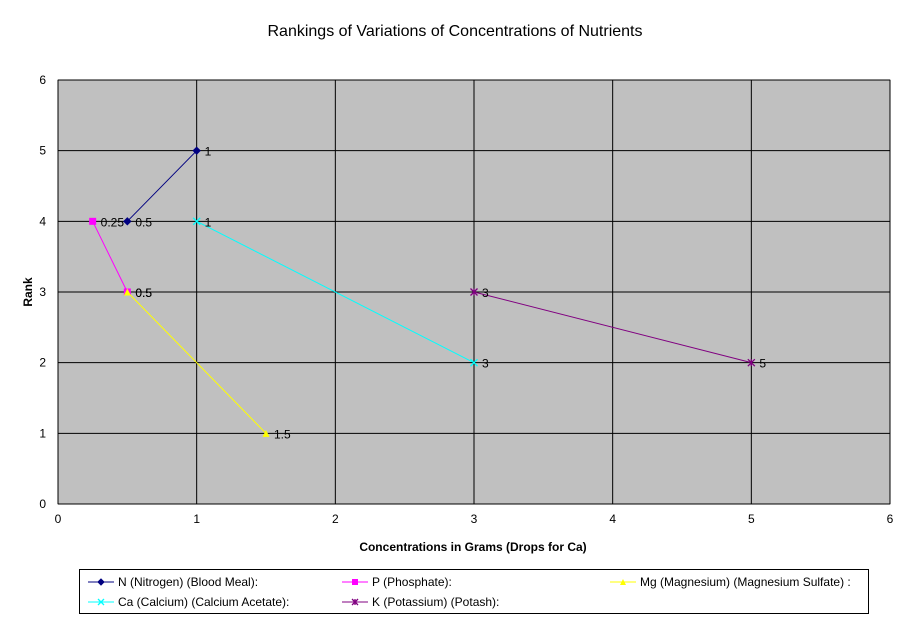  Describe the element at coordinates (472, 547) in the screenshot. I see `x-axis-label: Concentrations in Grams (Drops for Ca)` at that location.